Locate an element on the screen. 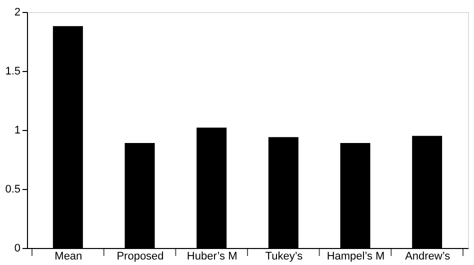  y-tick-label: 1.5 is located at coordinates (12, 72).